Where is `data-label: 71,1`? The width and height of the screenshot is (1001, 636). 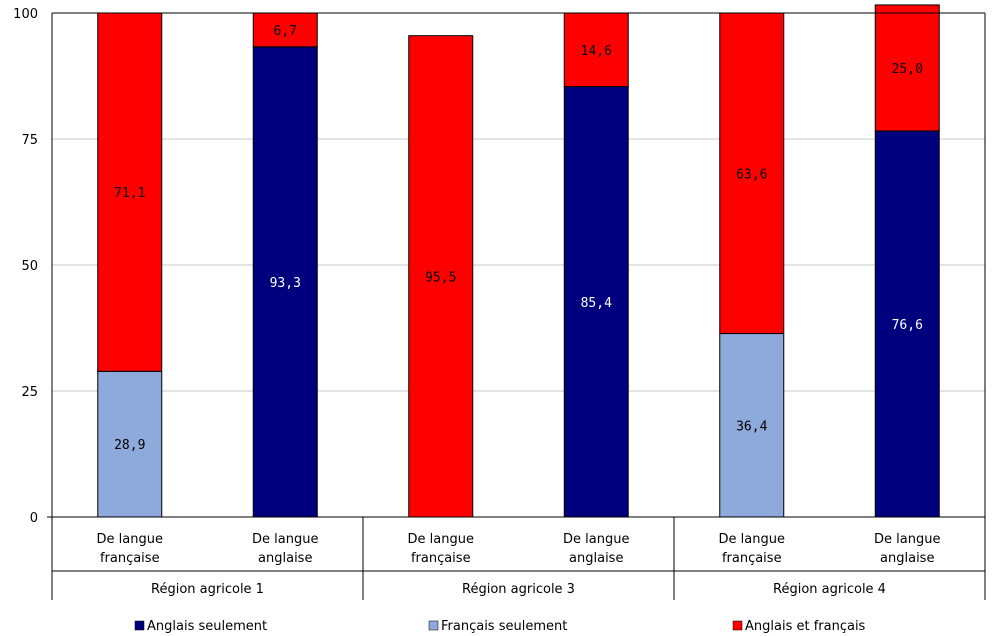 data-label: 71,1 is located at coordinates (129, 193).